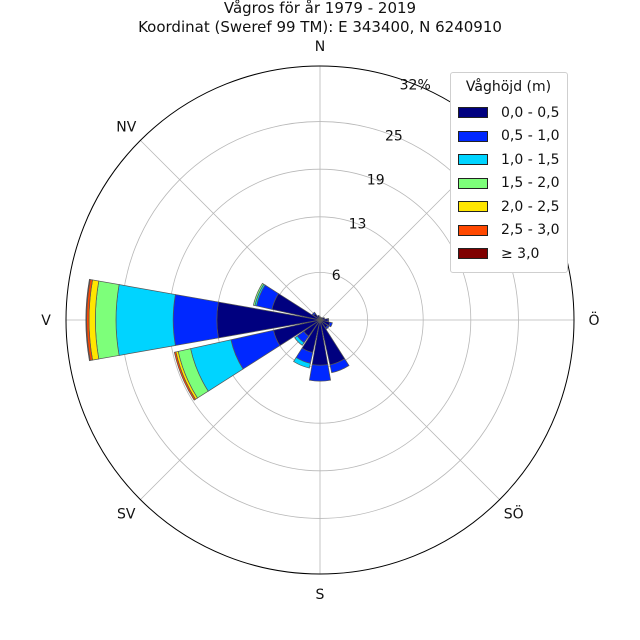 This screenshot has height=640, width=640. Describe the element at coordinates (530, 136) in the screenshot. I see `legend-label: 0,5 - 1,0` at that location.